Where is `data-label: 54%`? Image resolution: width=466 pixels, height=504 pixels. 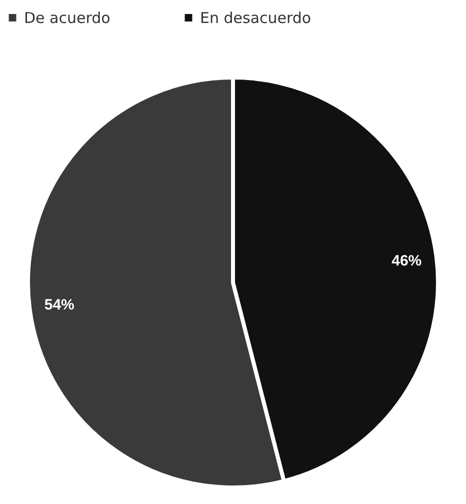
data-label: 54% is located at coordinates (59, 305).